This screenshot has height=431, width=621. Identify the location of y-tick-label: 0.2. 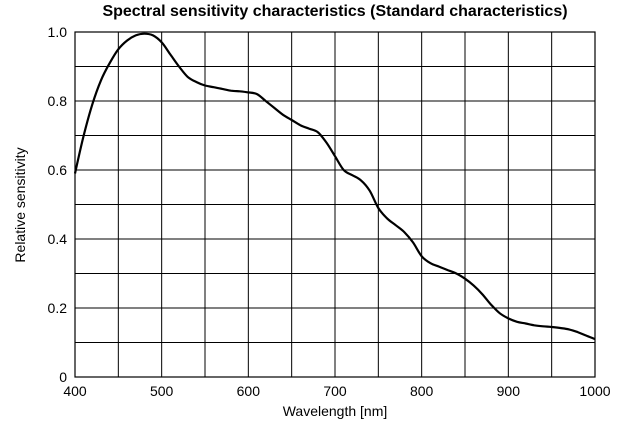
(58, 308).